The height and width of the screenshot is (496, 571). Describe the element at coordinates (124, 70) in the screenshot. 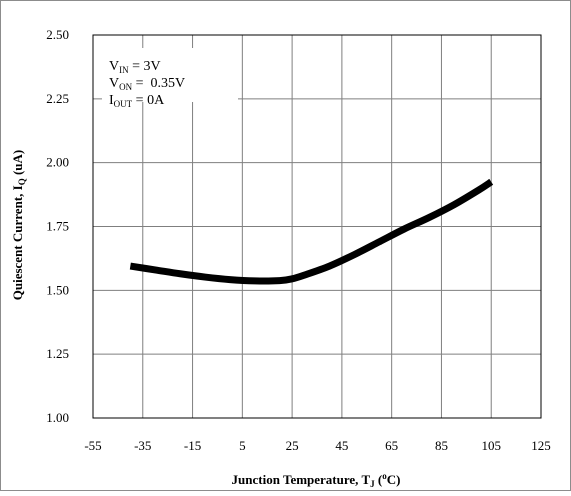

I see `annotation-vin-sub: IN` at that location.